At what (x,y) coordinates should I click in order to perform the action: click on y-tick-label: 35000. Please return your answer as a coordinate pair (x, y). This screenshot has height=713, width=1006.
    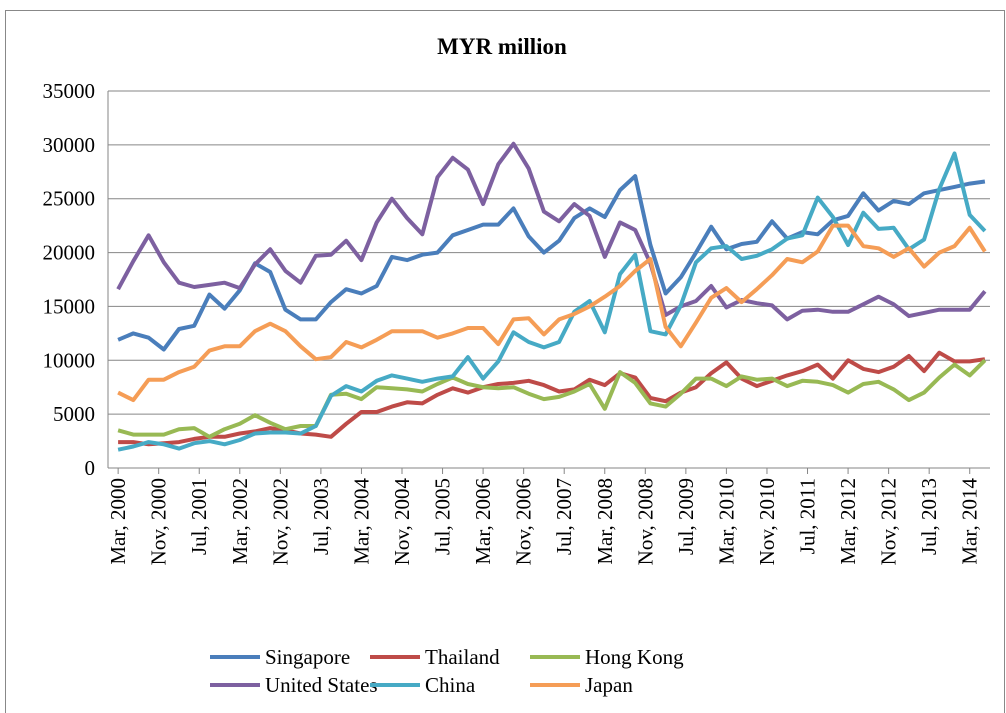
    Looking at the image, I should click on (69, 91).